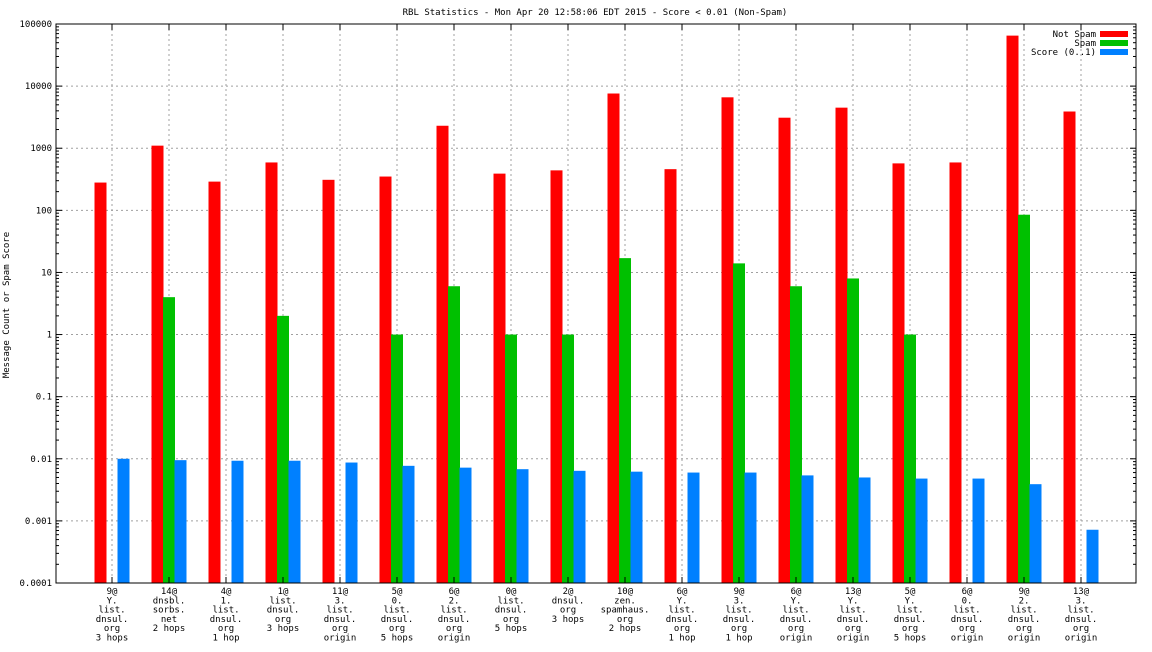 This screenshot has height=652, width=1152. I want to click on y-tick-label: 10000, so click(38, 87).